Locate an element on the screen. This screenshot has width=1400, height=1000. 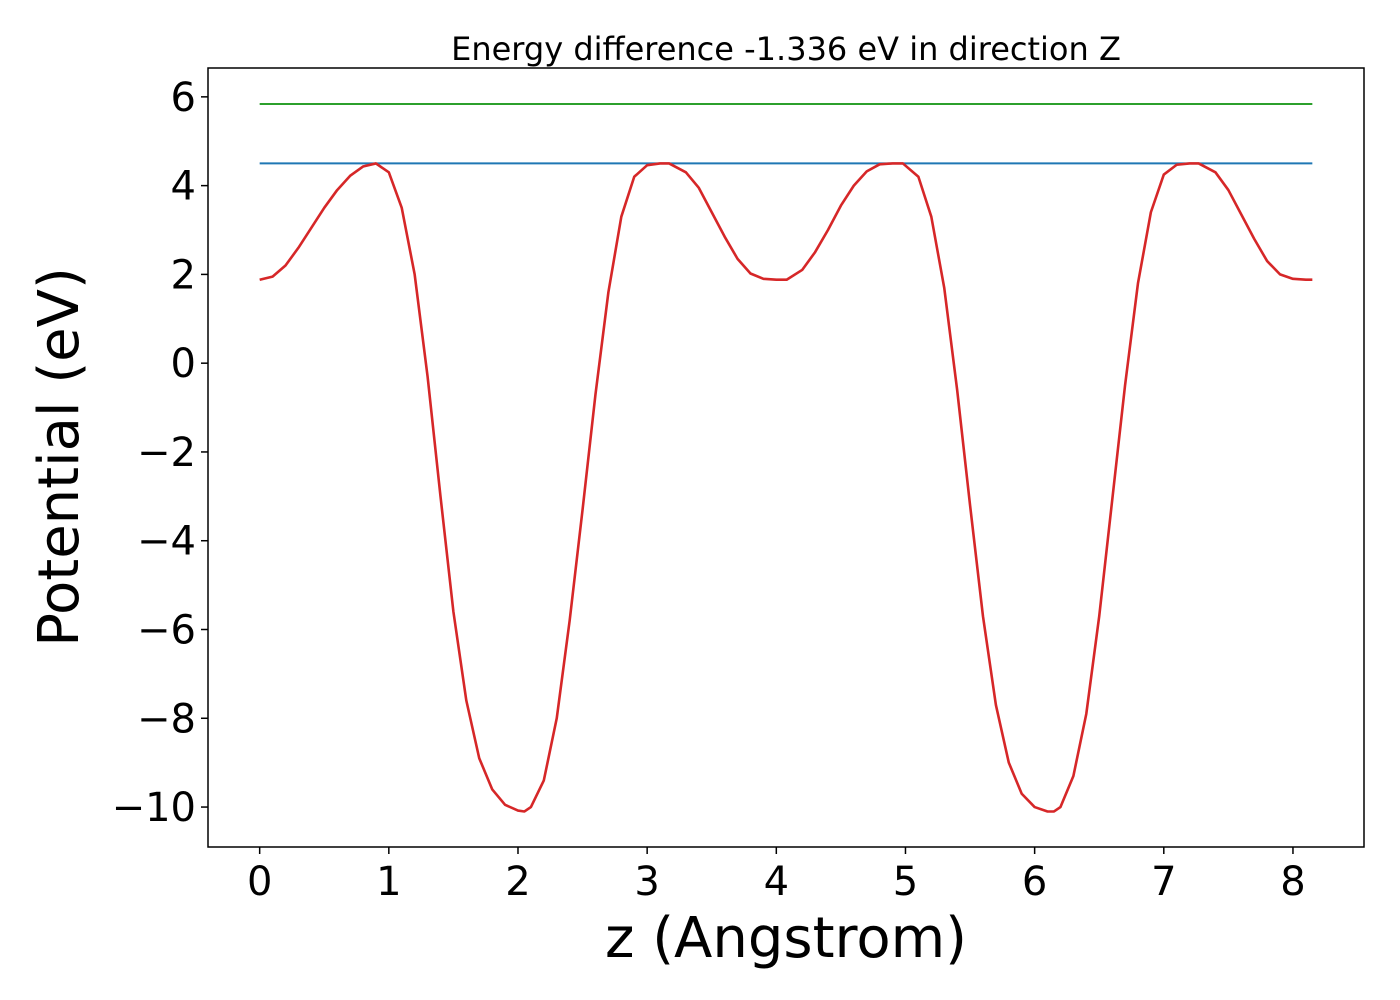
x-tick-label: 1 is located at coordinates (388, 882).